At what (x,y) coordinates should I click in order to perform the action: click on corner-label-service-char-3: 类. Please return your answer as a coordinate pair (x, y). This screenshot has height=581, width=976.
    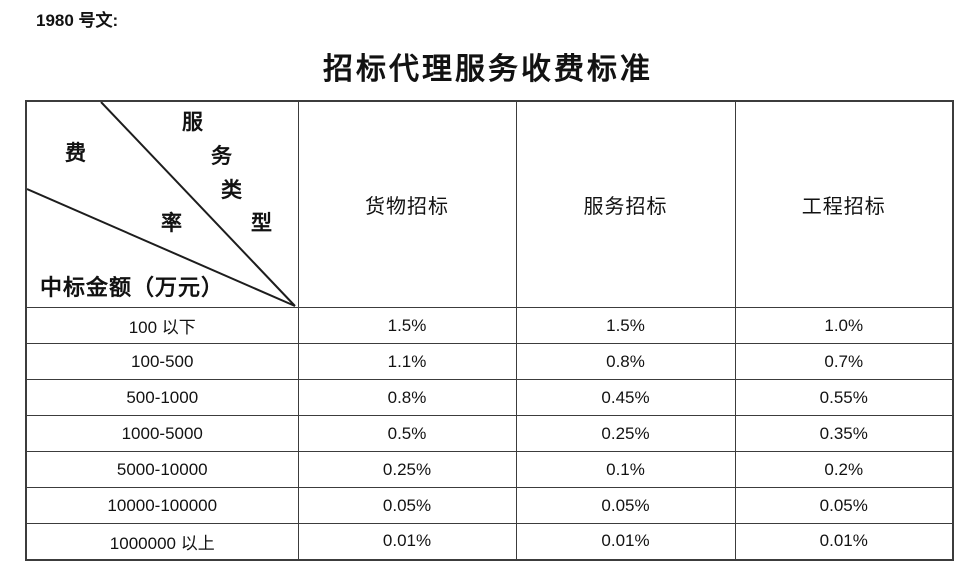
    Looking at the image, I should click on (231, 190).